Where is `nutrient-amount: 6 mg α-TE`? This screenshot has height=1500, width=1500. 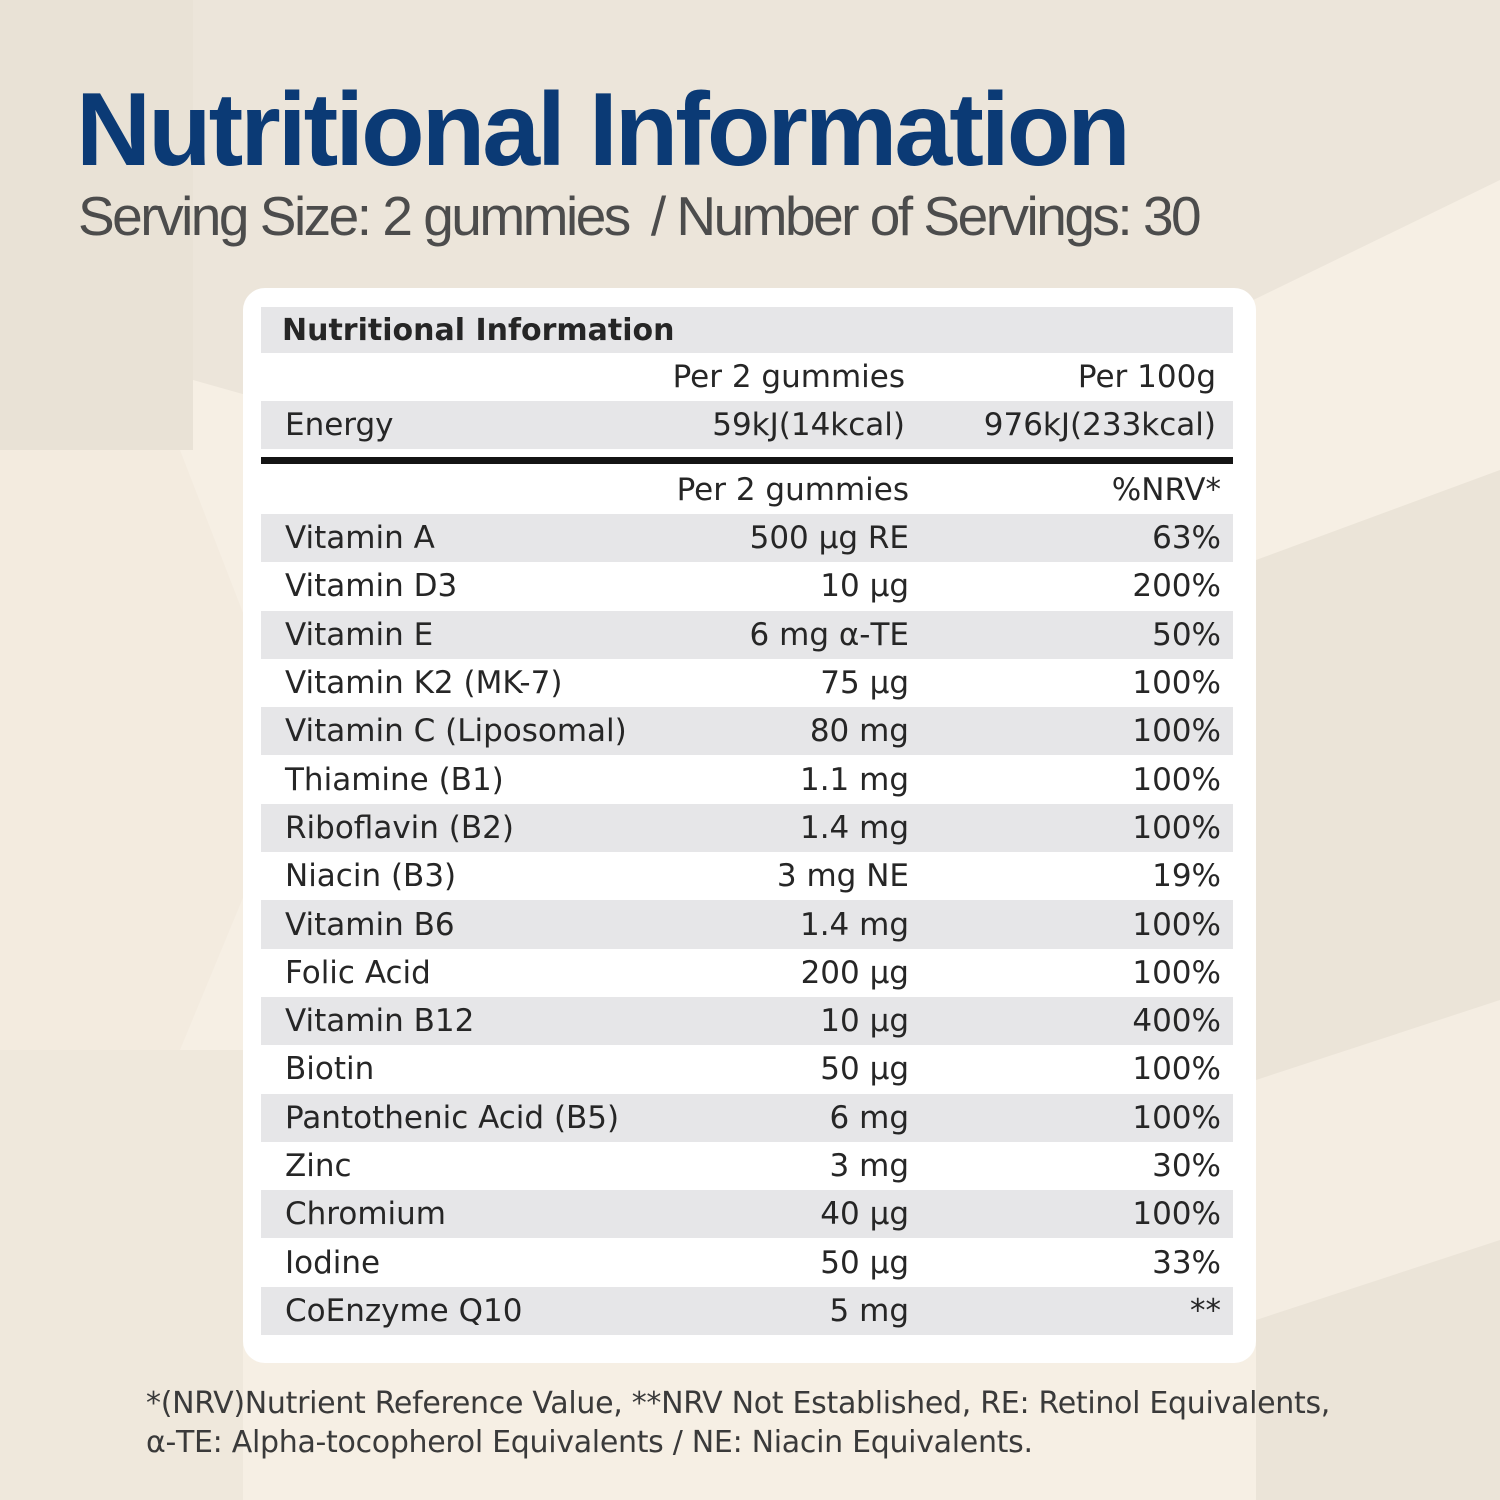
nutrient-amount: 6 mg α-TE is located at coordinates (829, 634).